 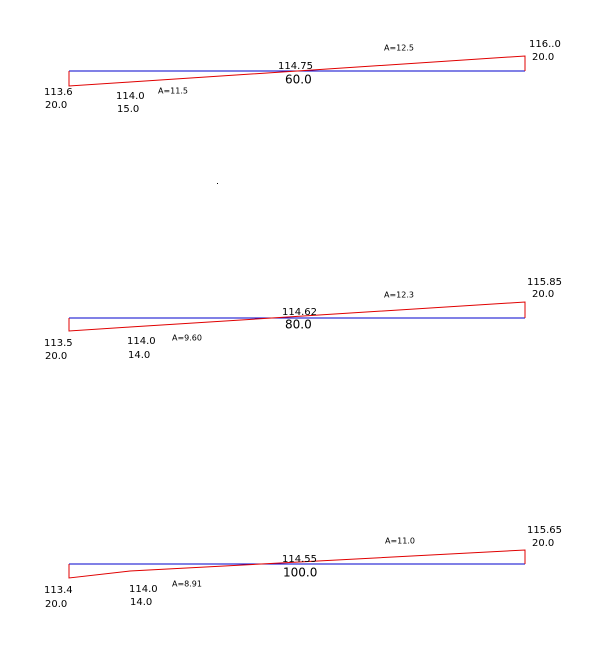 I want to click on area-right: A=12.3, so click(x=399, y=295).